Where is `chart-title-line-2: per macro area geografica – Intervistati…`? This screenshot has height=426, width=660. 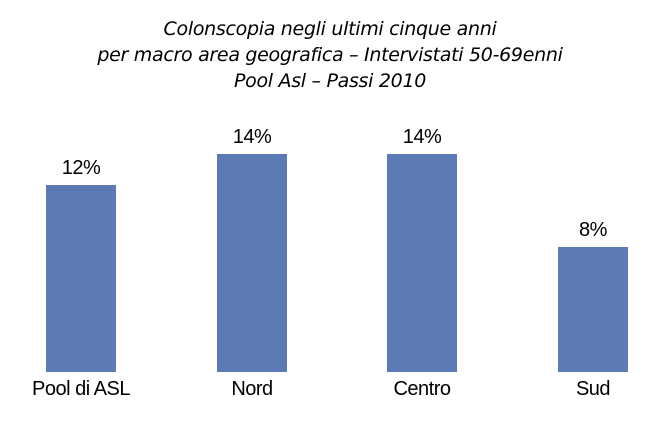 chart-title-line-2: per macro area geografica – Intervistati… is located at coordinates (330, 55).